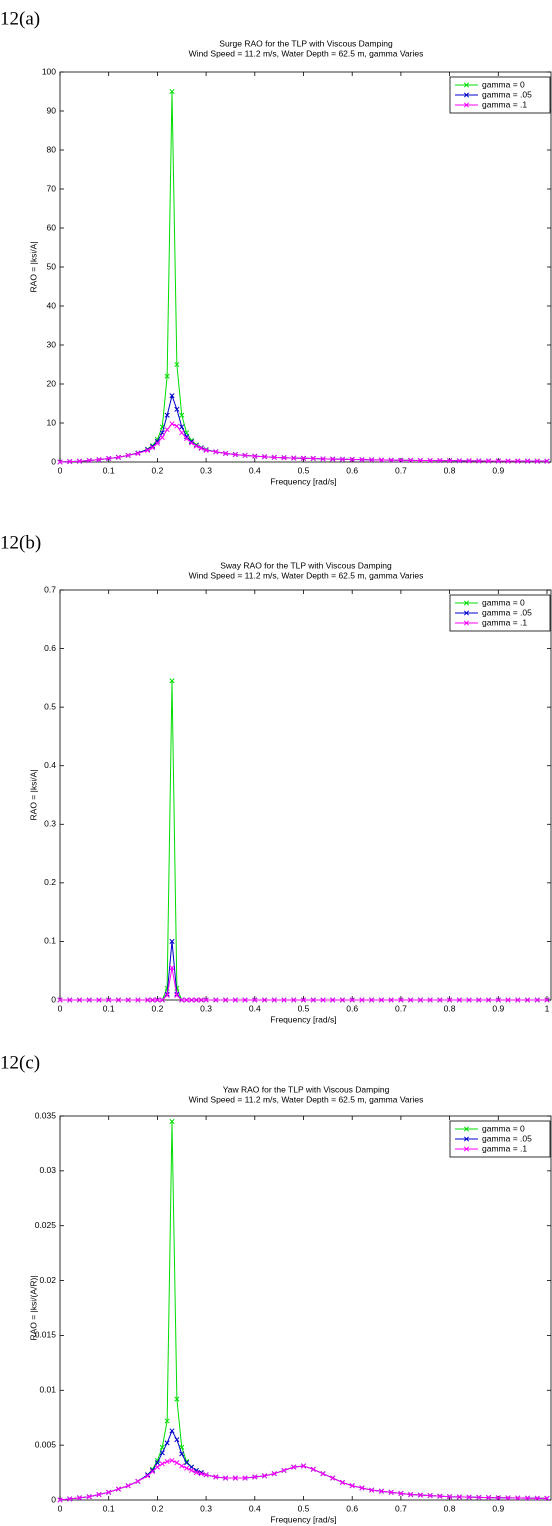  What do you see at coordinates (52, 383) in the screenshot?
I see `y-tick-label: 20` at bounding box center [52, 383].